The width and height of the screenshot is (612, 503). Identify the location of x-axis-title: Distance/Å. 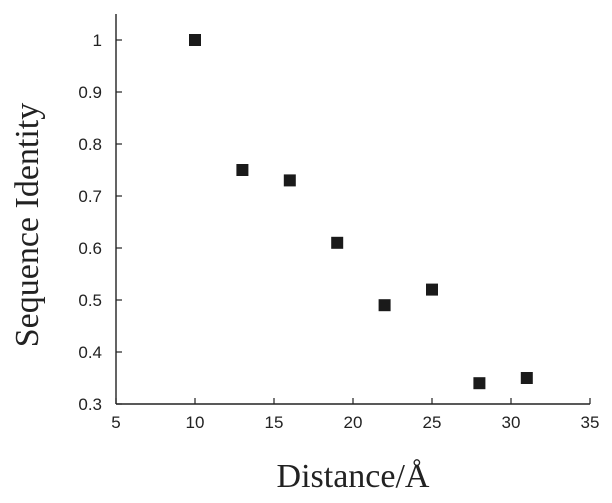
(353, 476).